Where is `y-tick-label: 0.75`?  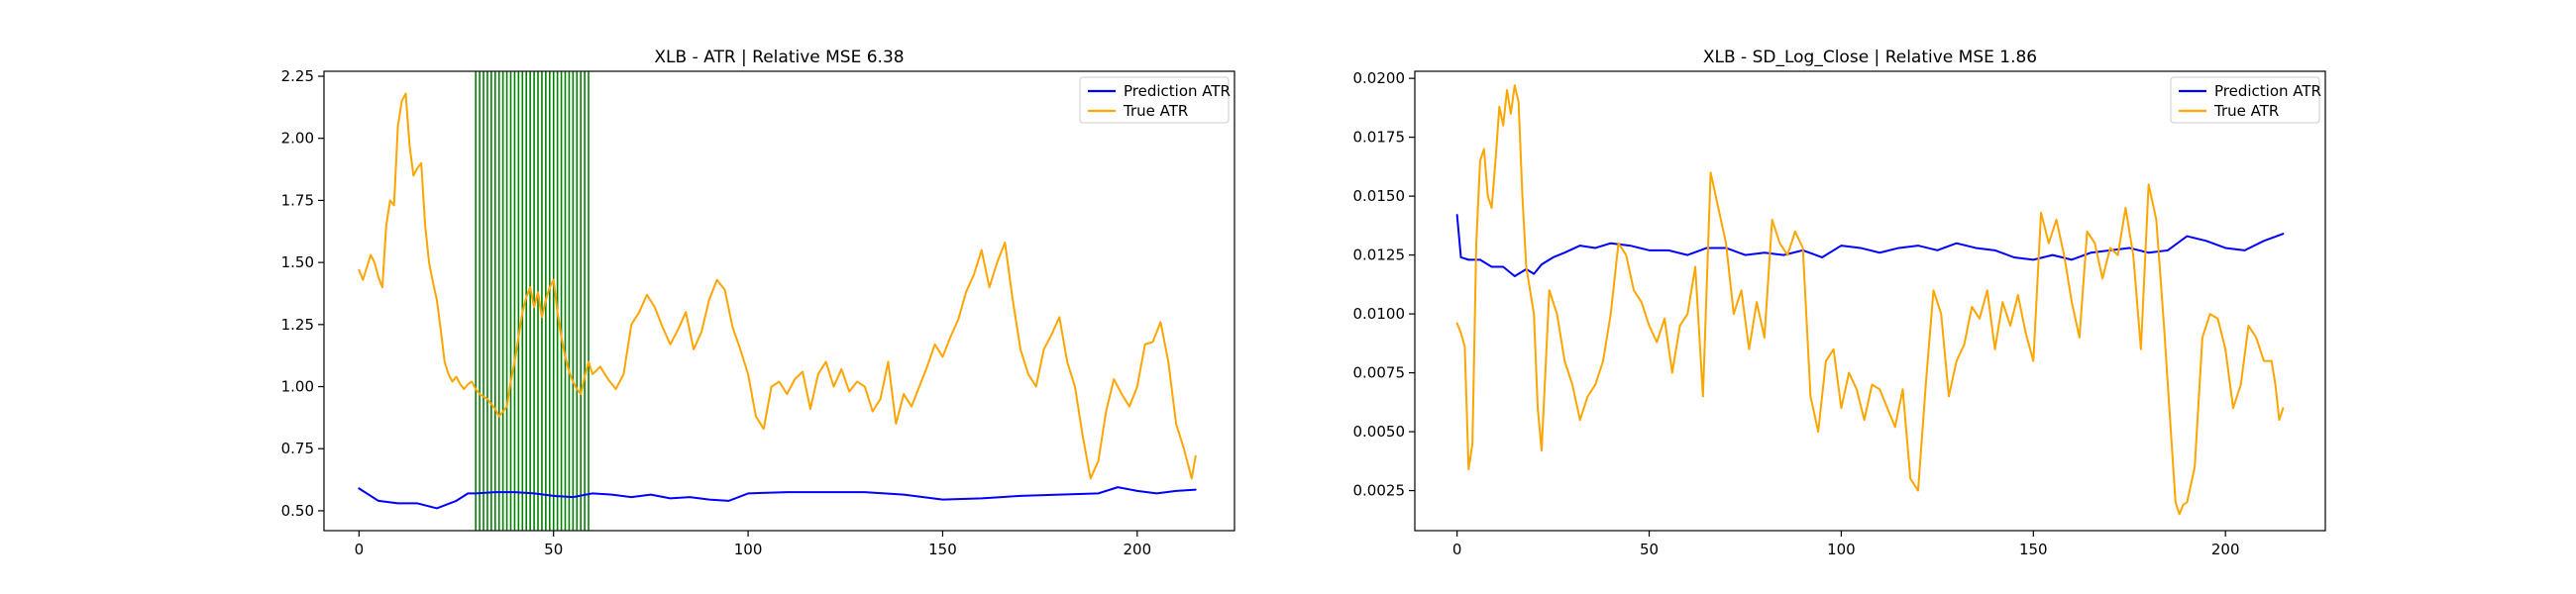
y-tick-label: 0.75 is located at coordinates (297, 448).